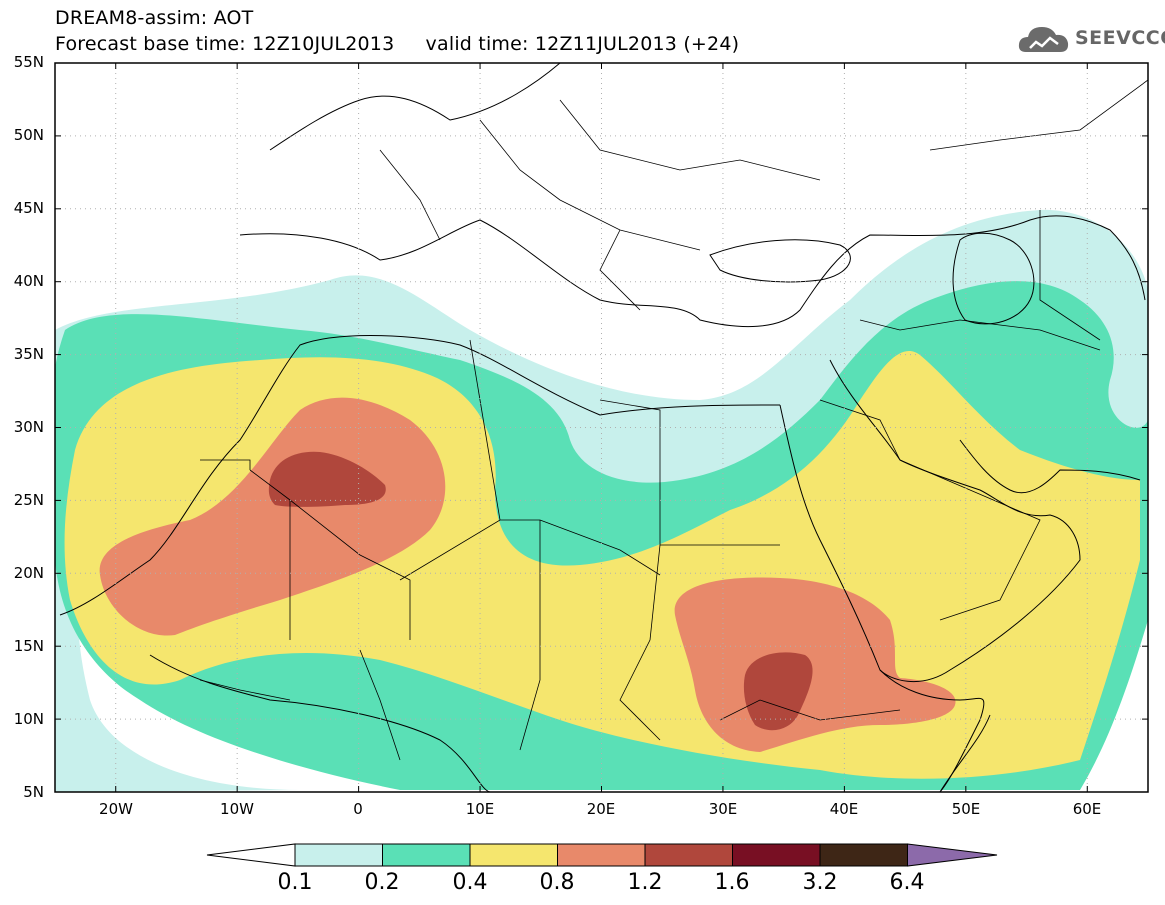 The width and height of the screenshot is (1165, 905). I want to click on coastline-black-sea, so click(780, 261).